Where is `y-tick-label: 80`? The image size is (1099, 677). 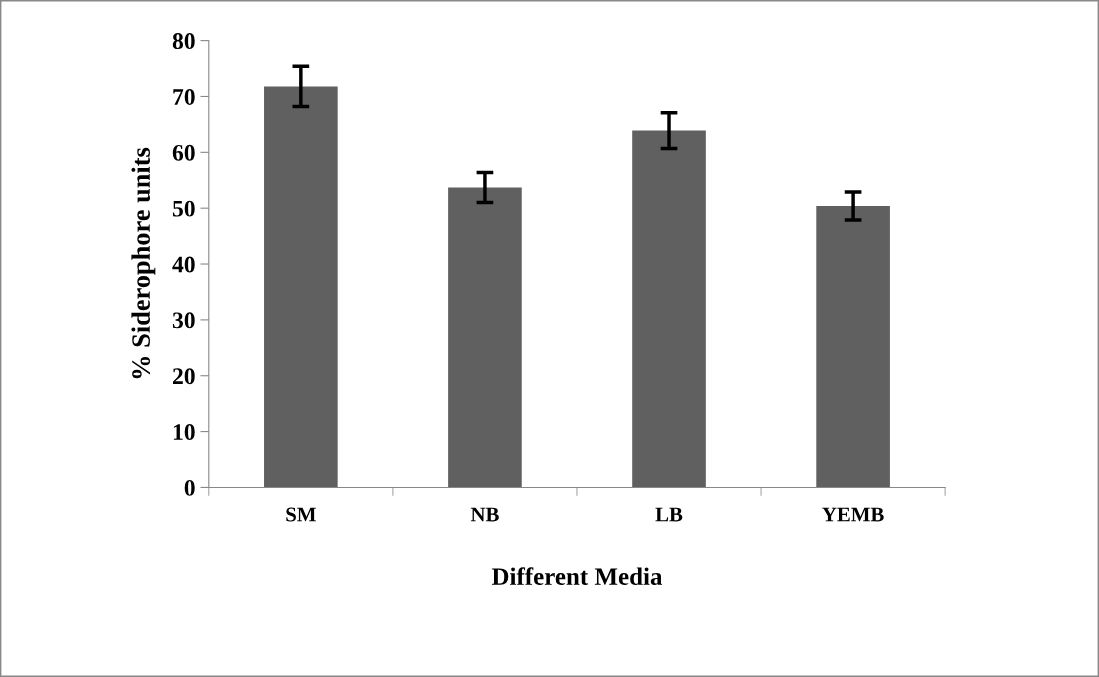
y-tick-label: 80 is located at coordinates (183, 41).